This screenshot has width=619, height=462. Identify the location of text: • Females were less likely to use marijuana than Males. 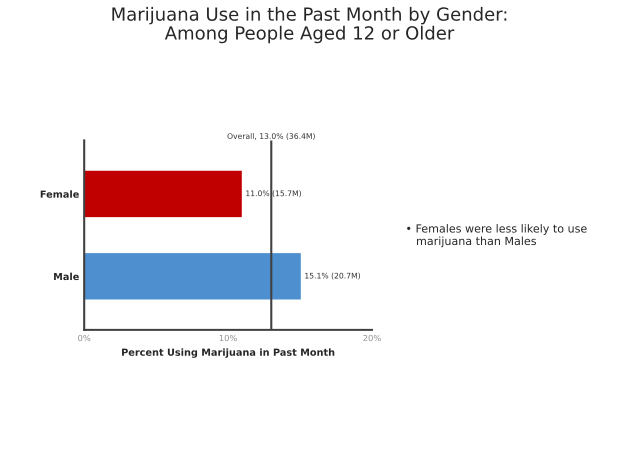
(497, 236).